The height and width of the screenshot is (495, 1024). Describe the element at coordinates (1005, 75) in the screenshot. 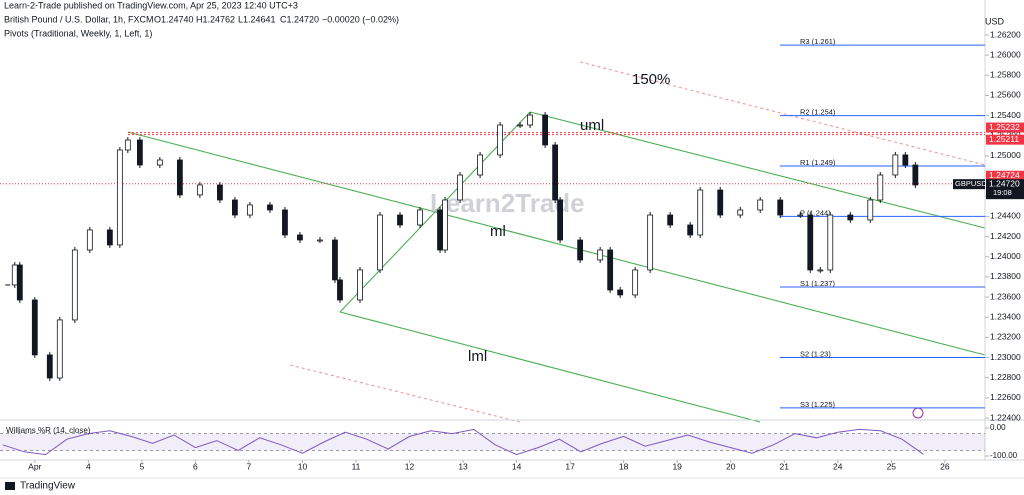

I see `y-tick-label: 1.25800` at that location.